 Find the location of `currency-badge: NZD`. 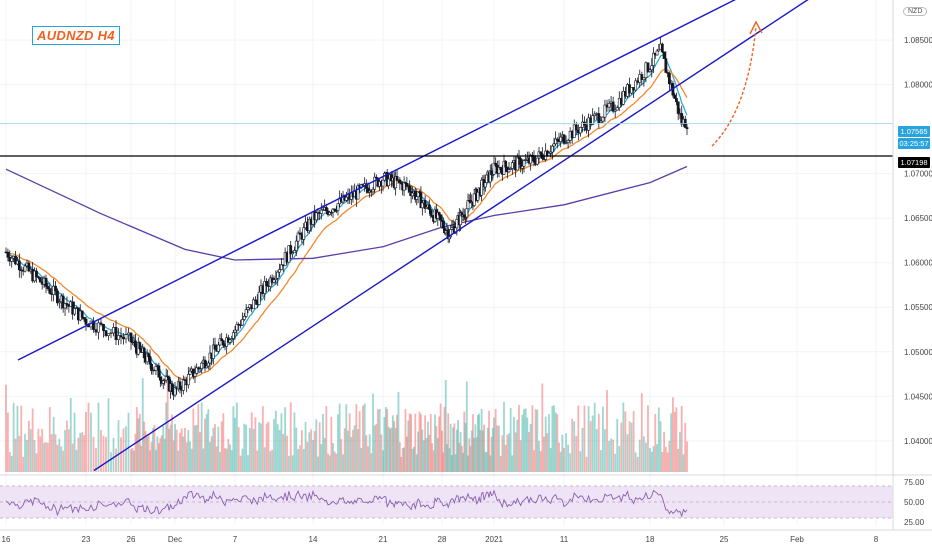

currency-badge: NZD is located at coordinates (915, 11).